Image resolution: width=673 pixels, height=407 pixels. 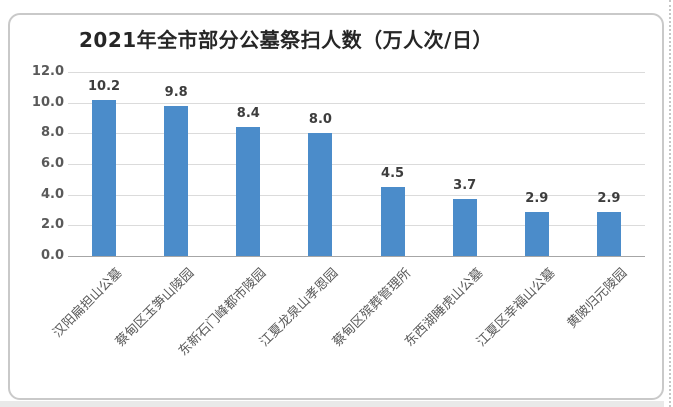 I want to click on x-axis-label: 东新石门峰都市陵园, so click(x=223, y=312).